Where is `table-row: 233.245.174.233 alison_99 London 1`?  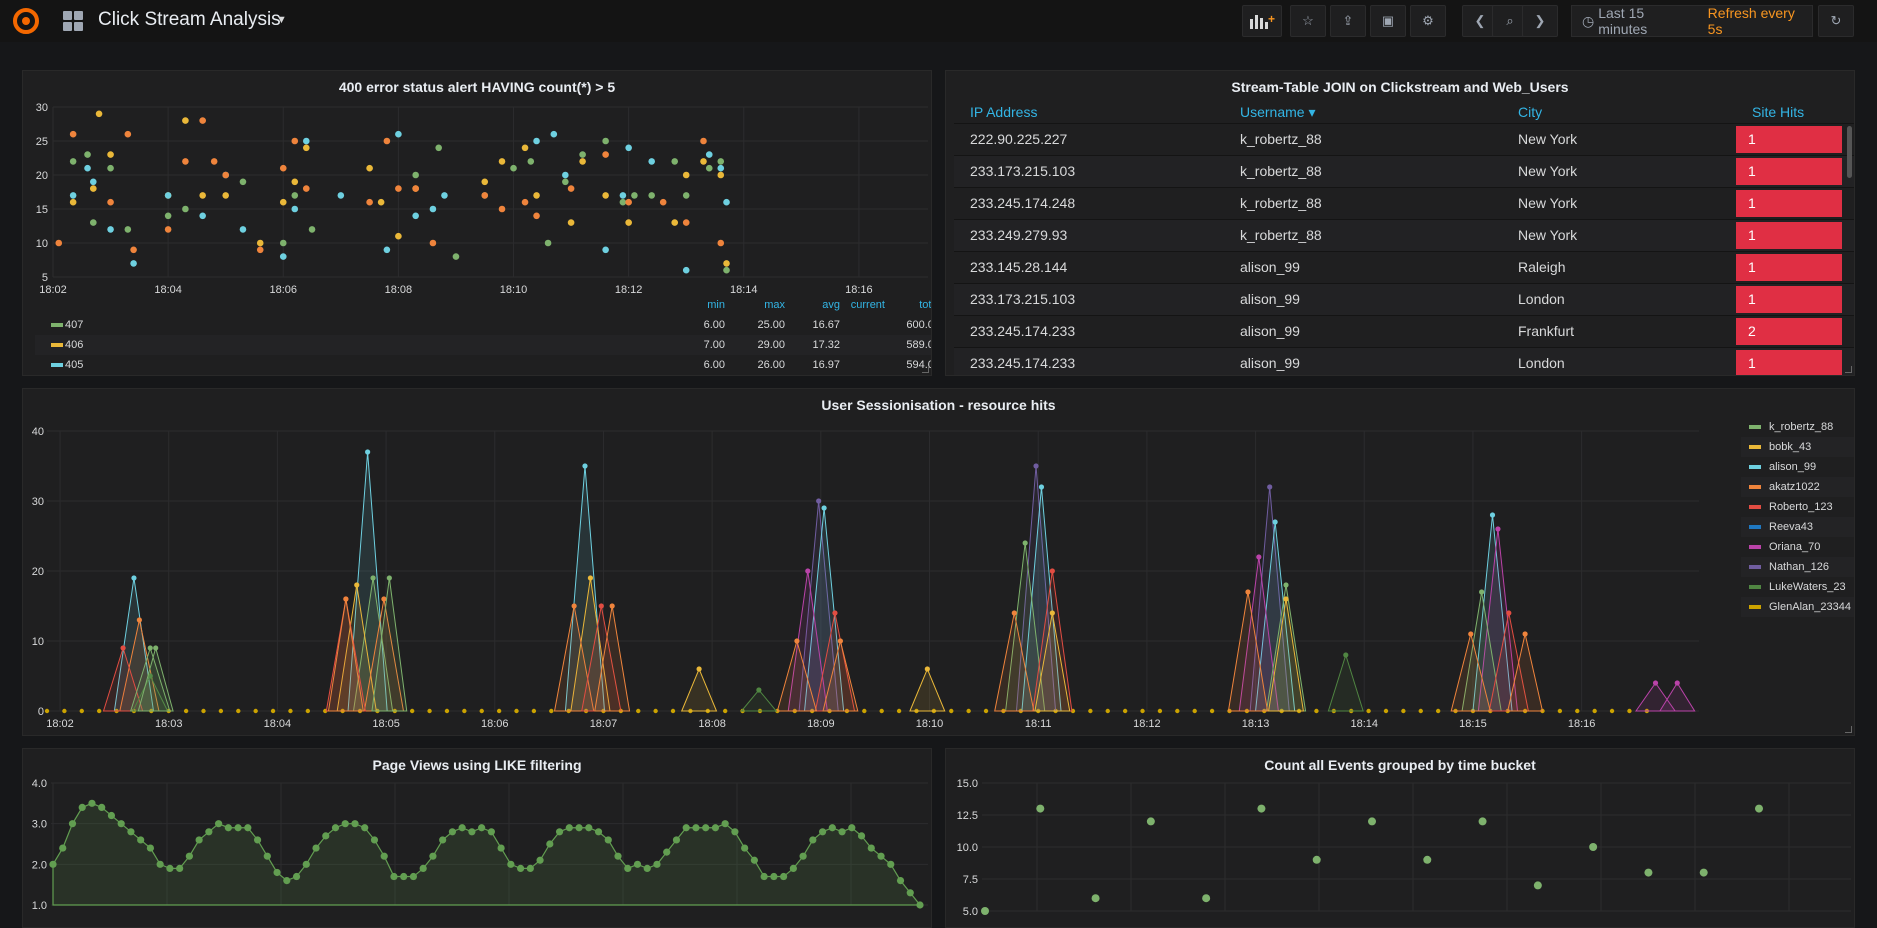
table-row: 233.245.174.233 alison_99 London 1 is located at coordinates (1404, 361).